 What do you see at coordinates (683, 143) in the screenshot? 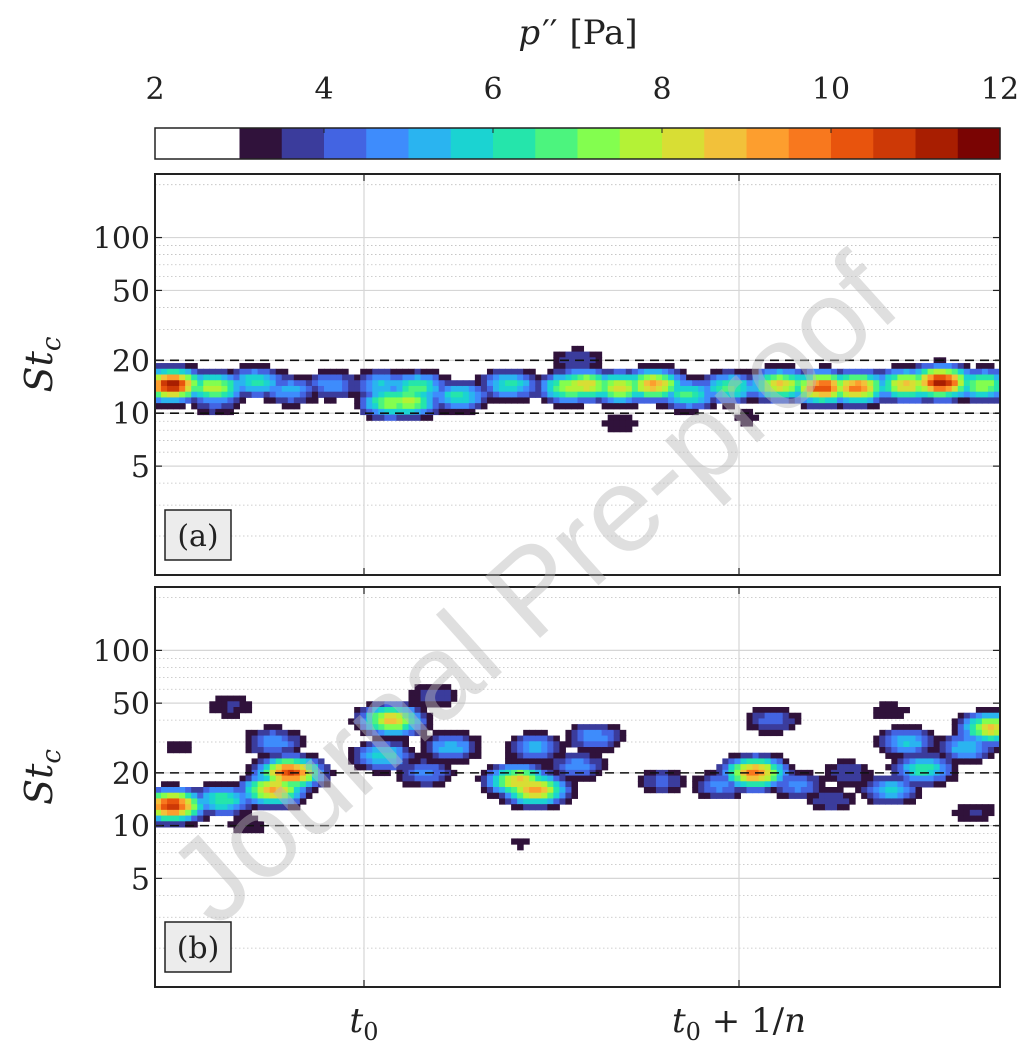
I see `colorbar-cell` at bounding box center [683, 143].